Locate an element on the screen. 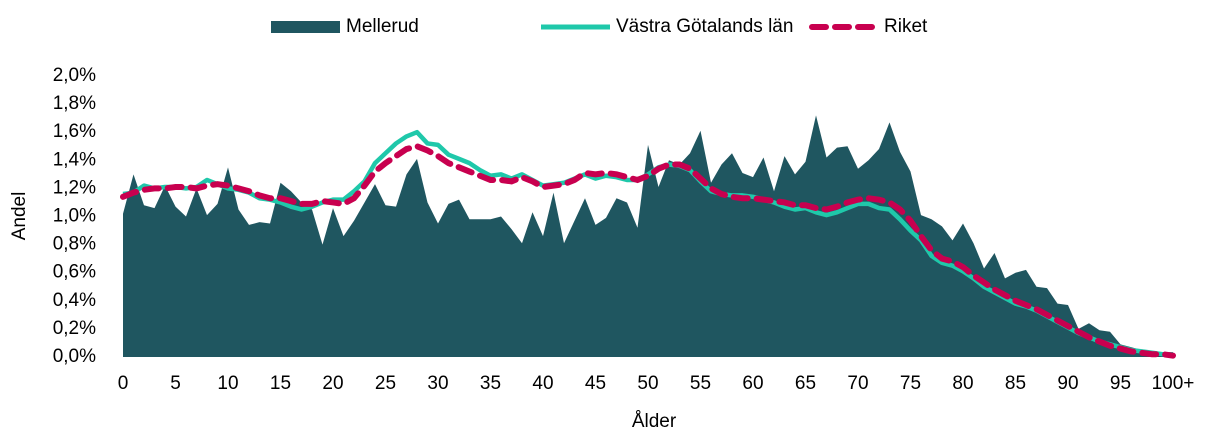 This screenshot has height=430, width=1213. legend-label: Västra Götalands län is located at coordinates (704, 26).